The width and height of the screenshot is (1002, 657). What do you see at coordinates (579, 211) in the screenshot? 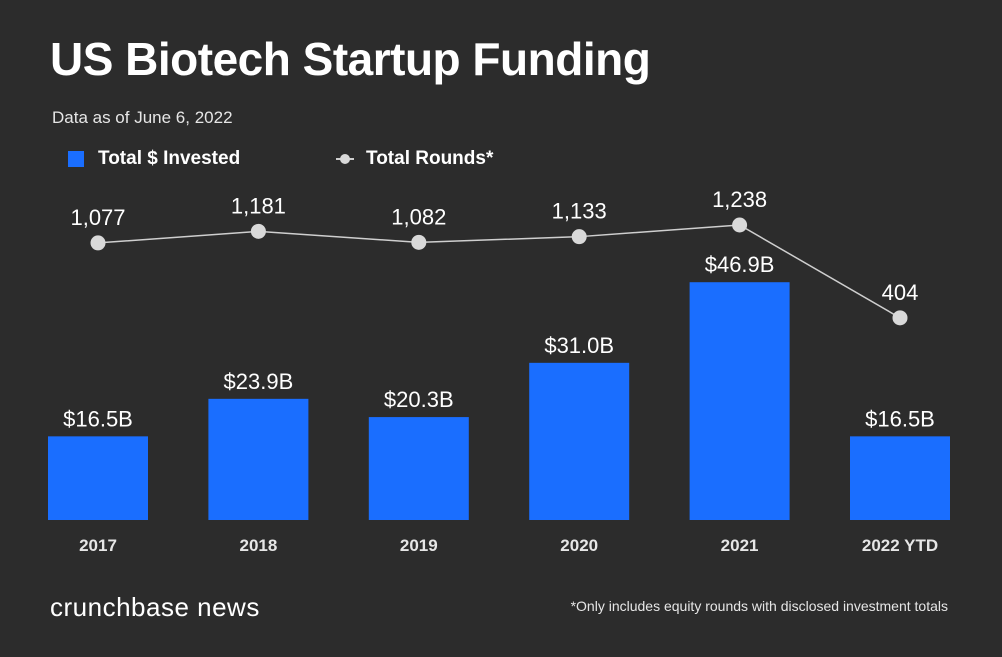
I see `rounds-value-label: 1,133` at bounding box center [579, 211].